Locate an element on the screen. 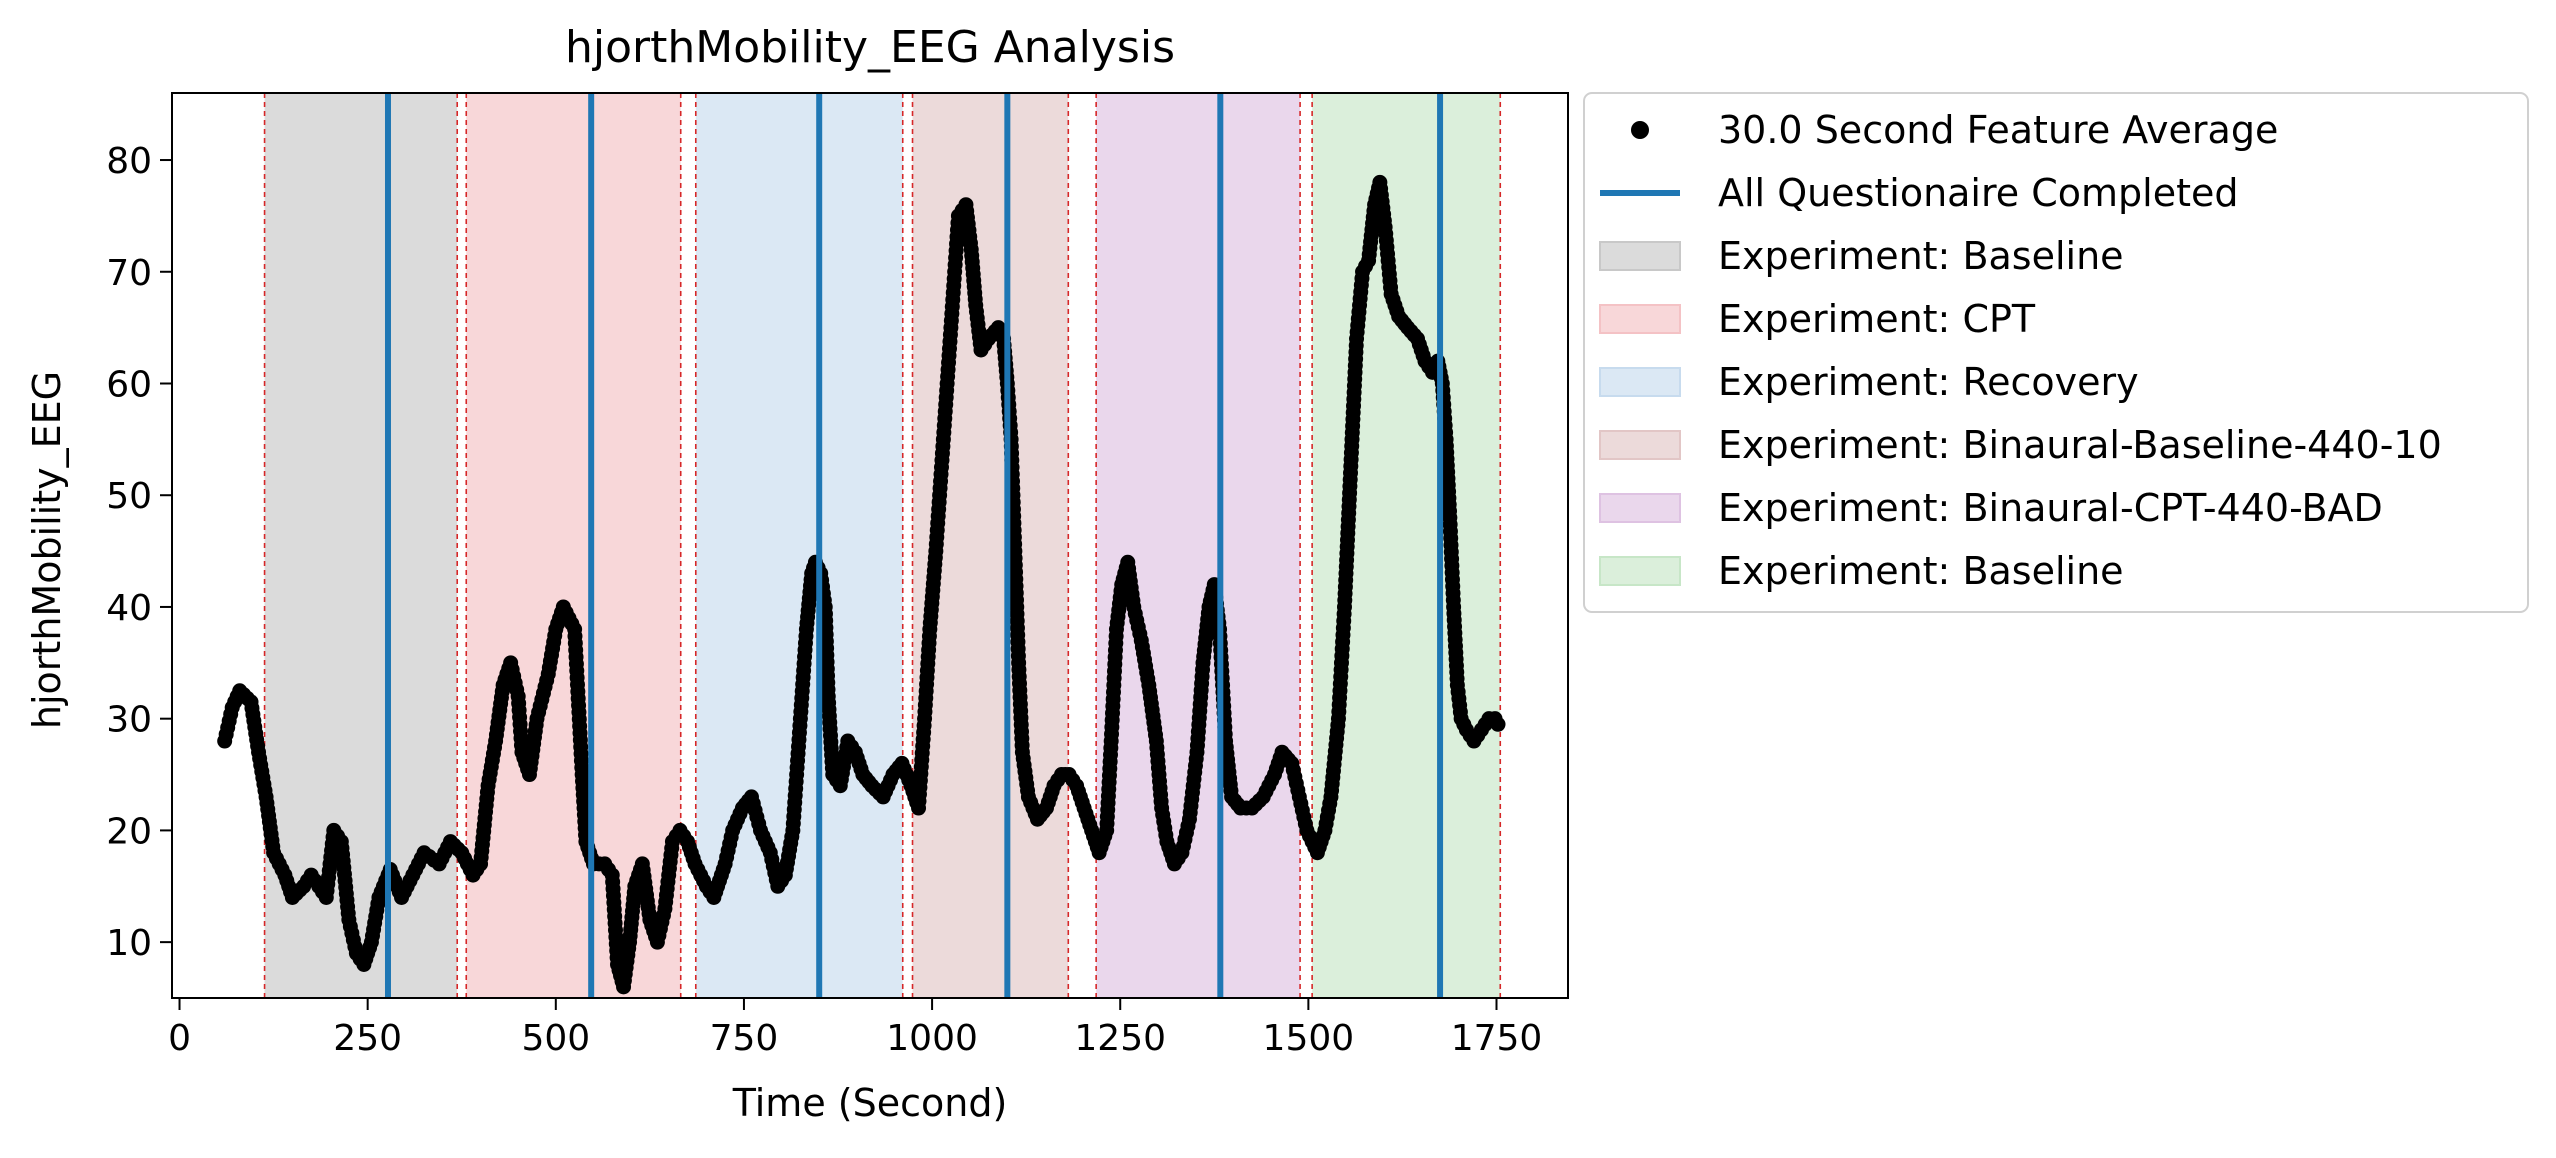 The height and width of the screenshot is (1158, 2556). y-axis: 10 20 30 40 50 60 70 80 is located at coordinates (139, 552).